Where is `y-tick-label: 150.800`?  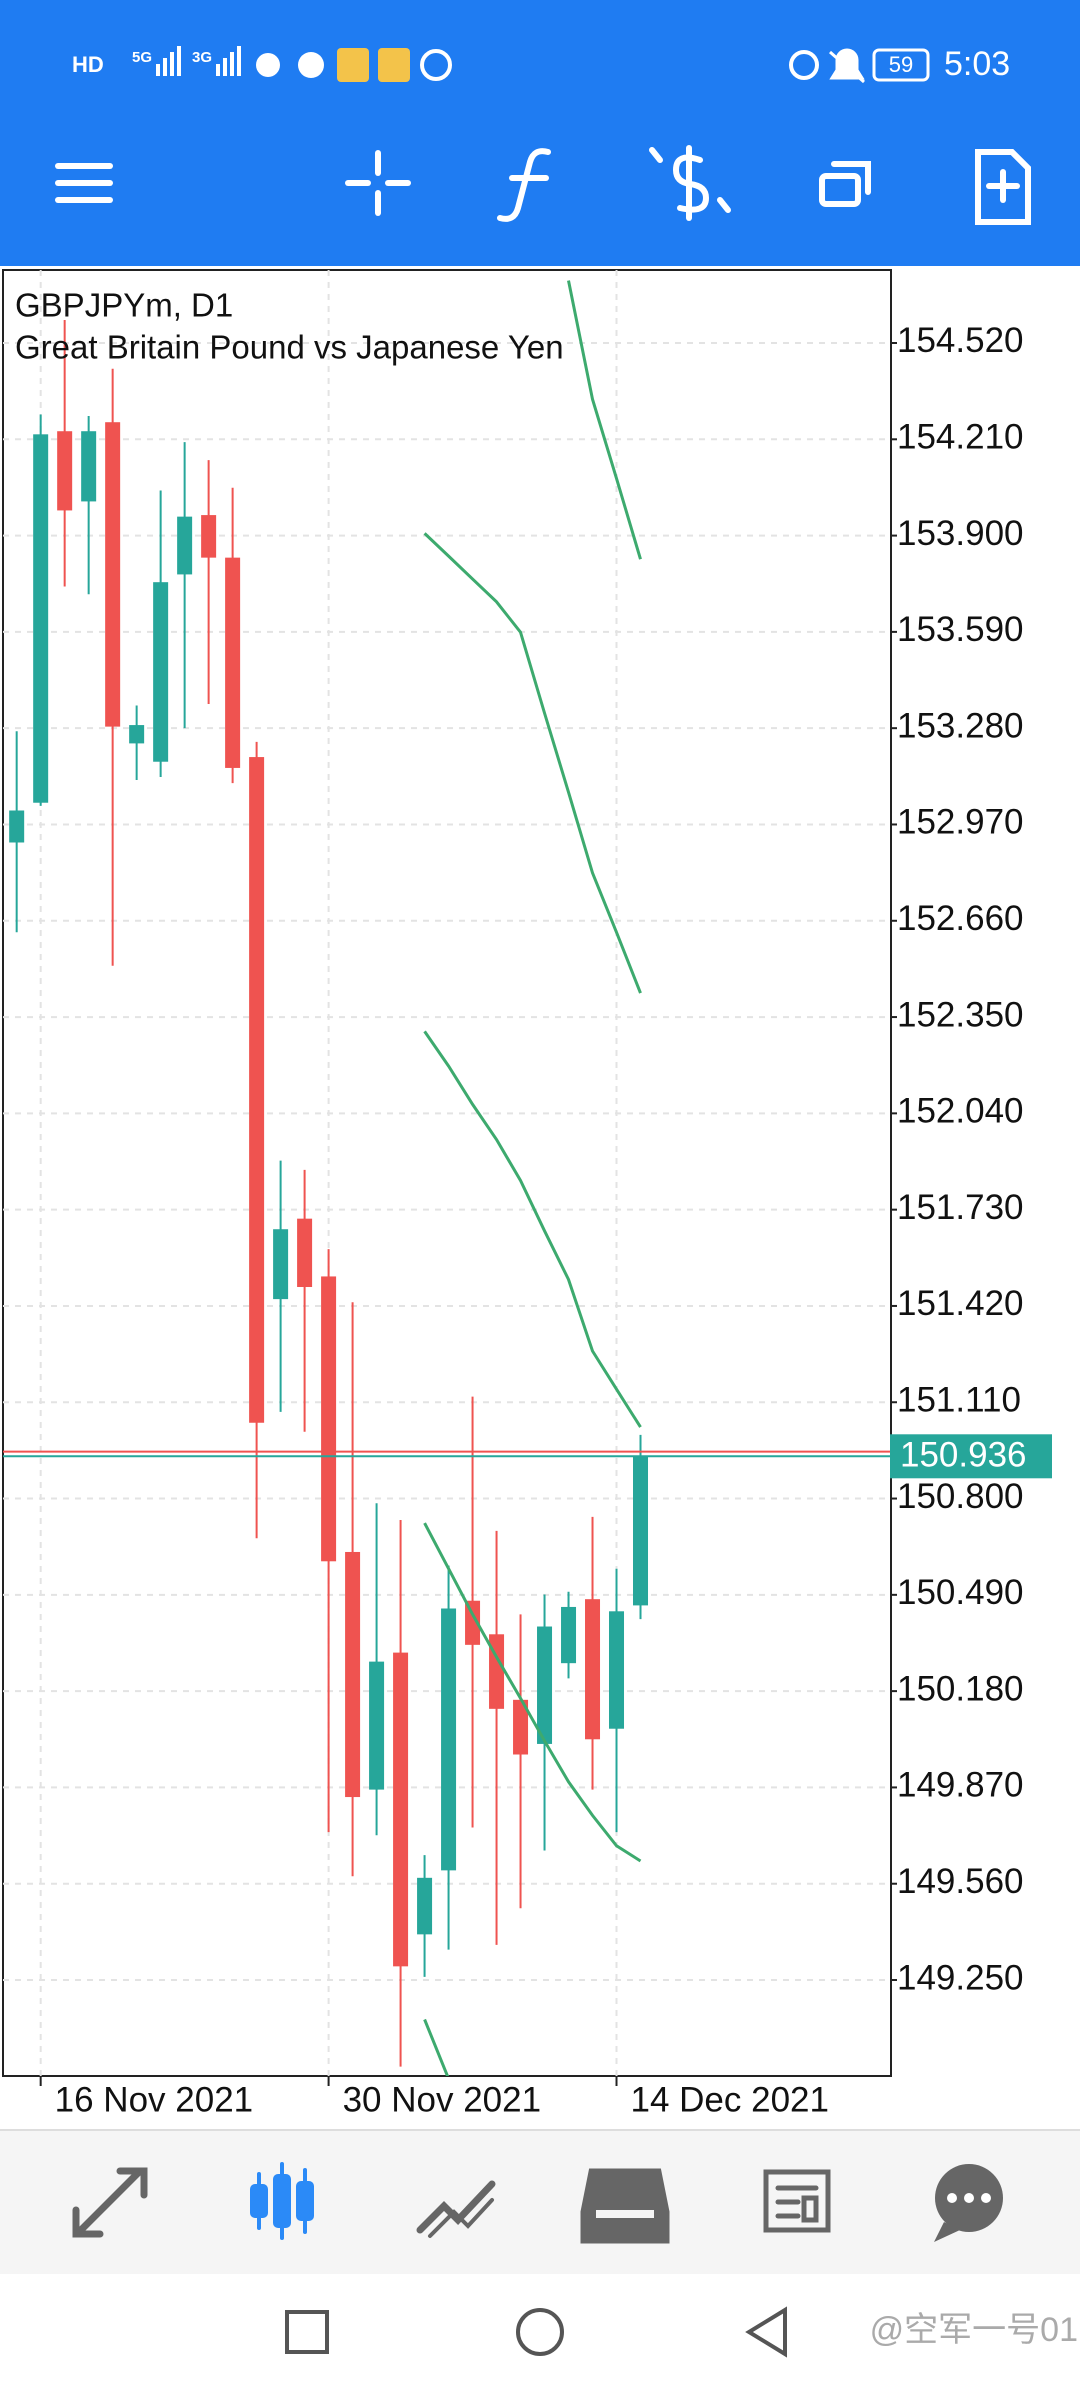 y-tick-label: 150.800 is located at coordinates (960, 1496).